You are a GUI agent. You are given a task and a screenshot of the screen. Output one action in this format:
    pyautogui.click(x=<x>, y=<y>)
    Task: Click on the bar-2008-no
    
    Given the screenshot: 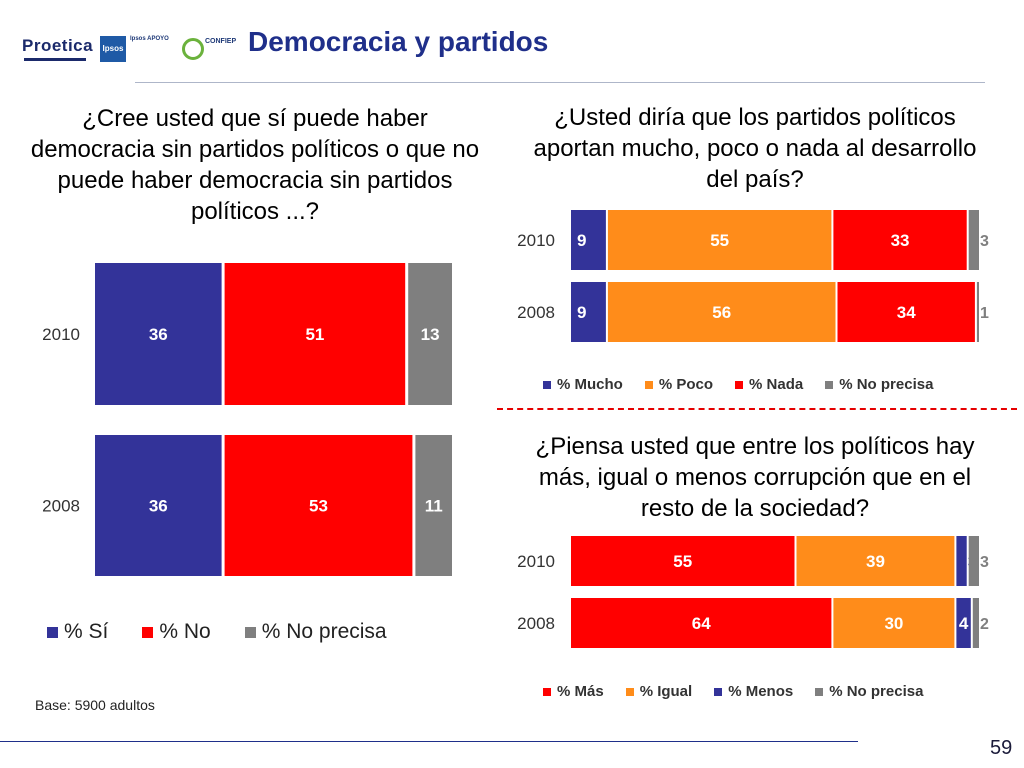 What is the action you would take?
    pyautogui.click(x=318, y=505)
    